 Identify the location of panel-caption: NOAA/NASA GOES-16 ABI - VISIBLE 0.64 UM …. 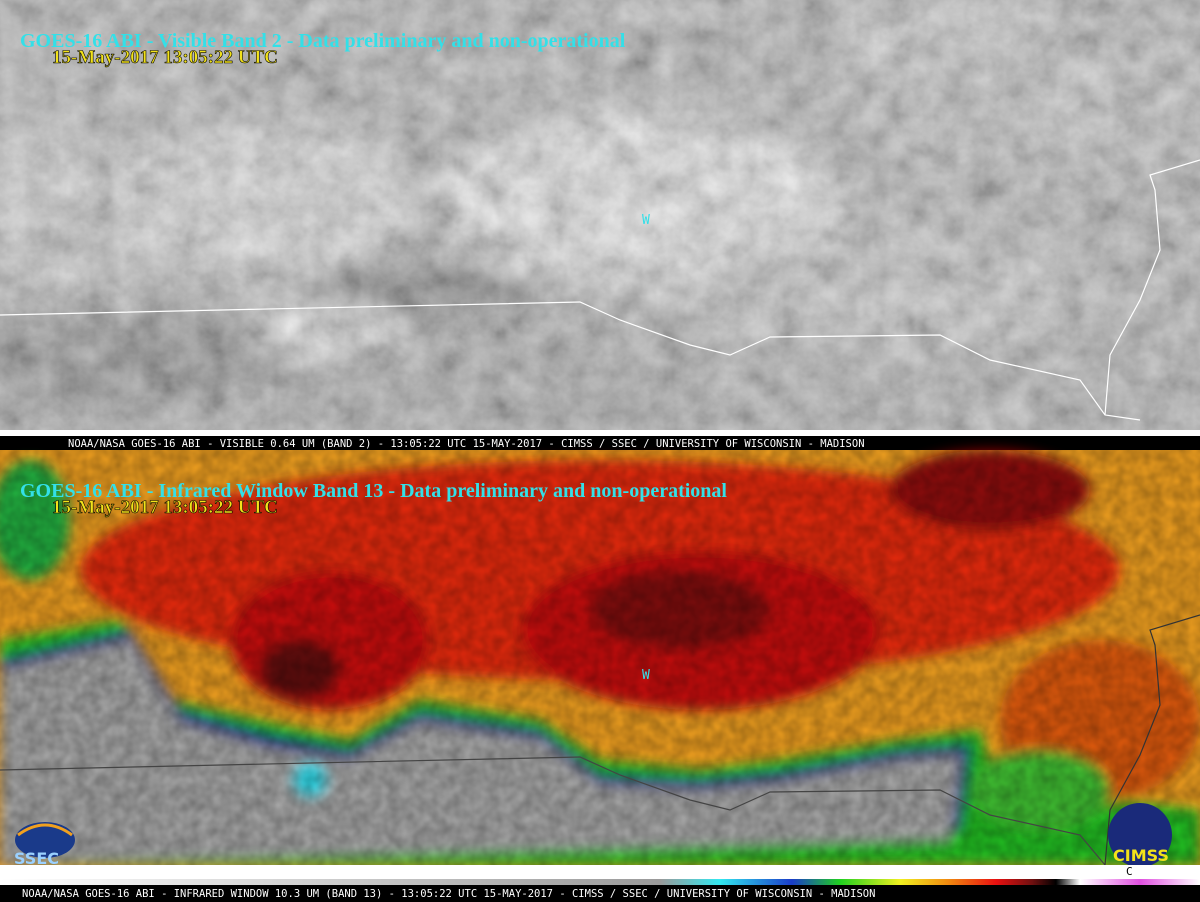
(466, 444).